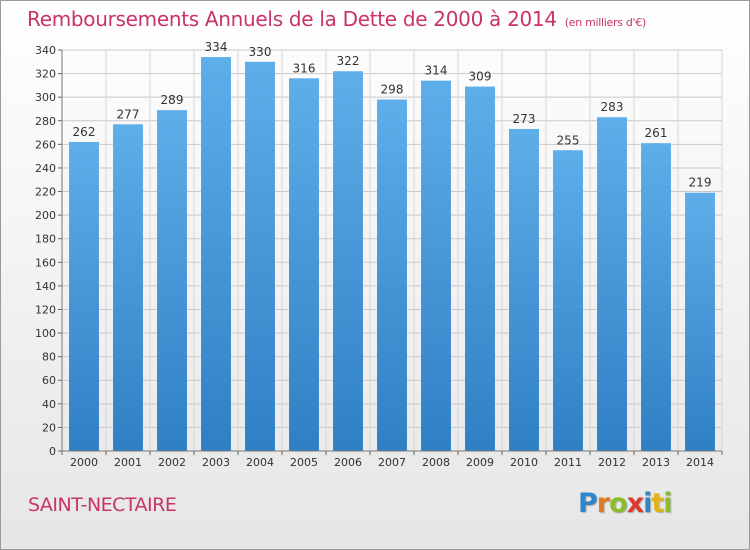  Describe the element at coordinates (45, 239) in the screenshot. I see `ytick-label: 180` at that location.